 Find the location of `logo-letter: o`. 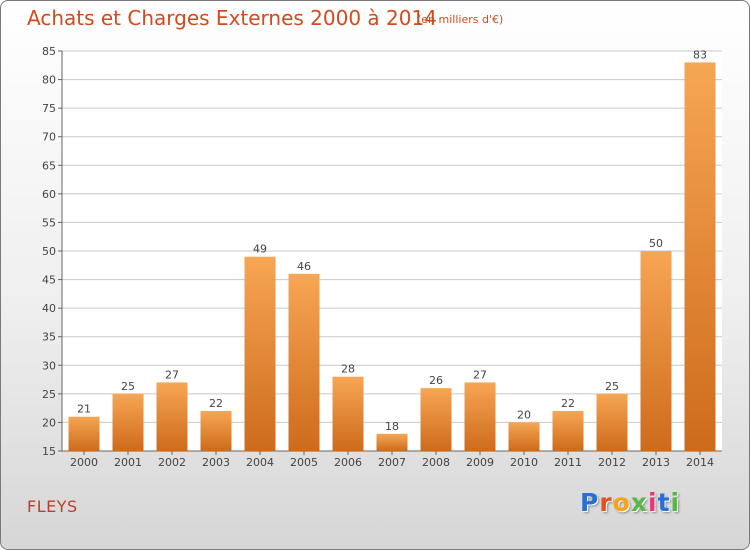

logo-letter: o is located at coordinates (621, 502).